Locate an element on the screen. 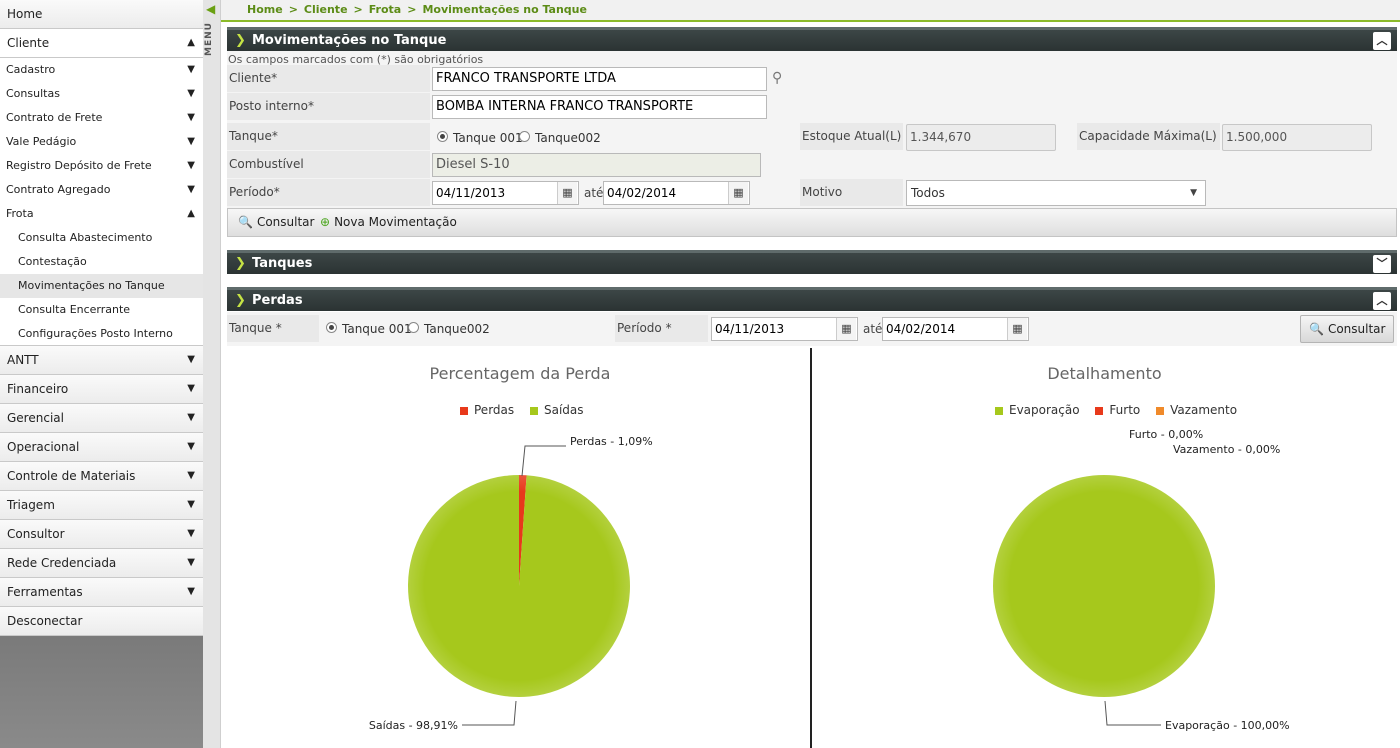 The width and height of the screenshot is (1400, 748). perdas-consultar-button: 🔍 Consultar is located at coordinates (1347, 329).